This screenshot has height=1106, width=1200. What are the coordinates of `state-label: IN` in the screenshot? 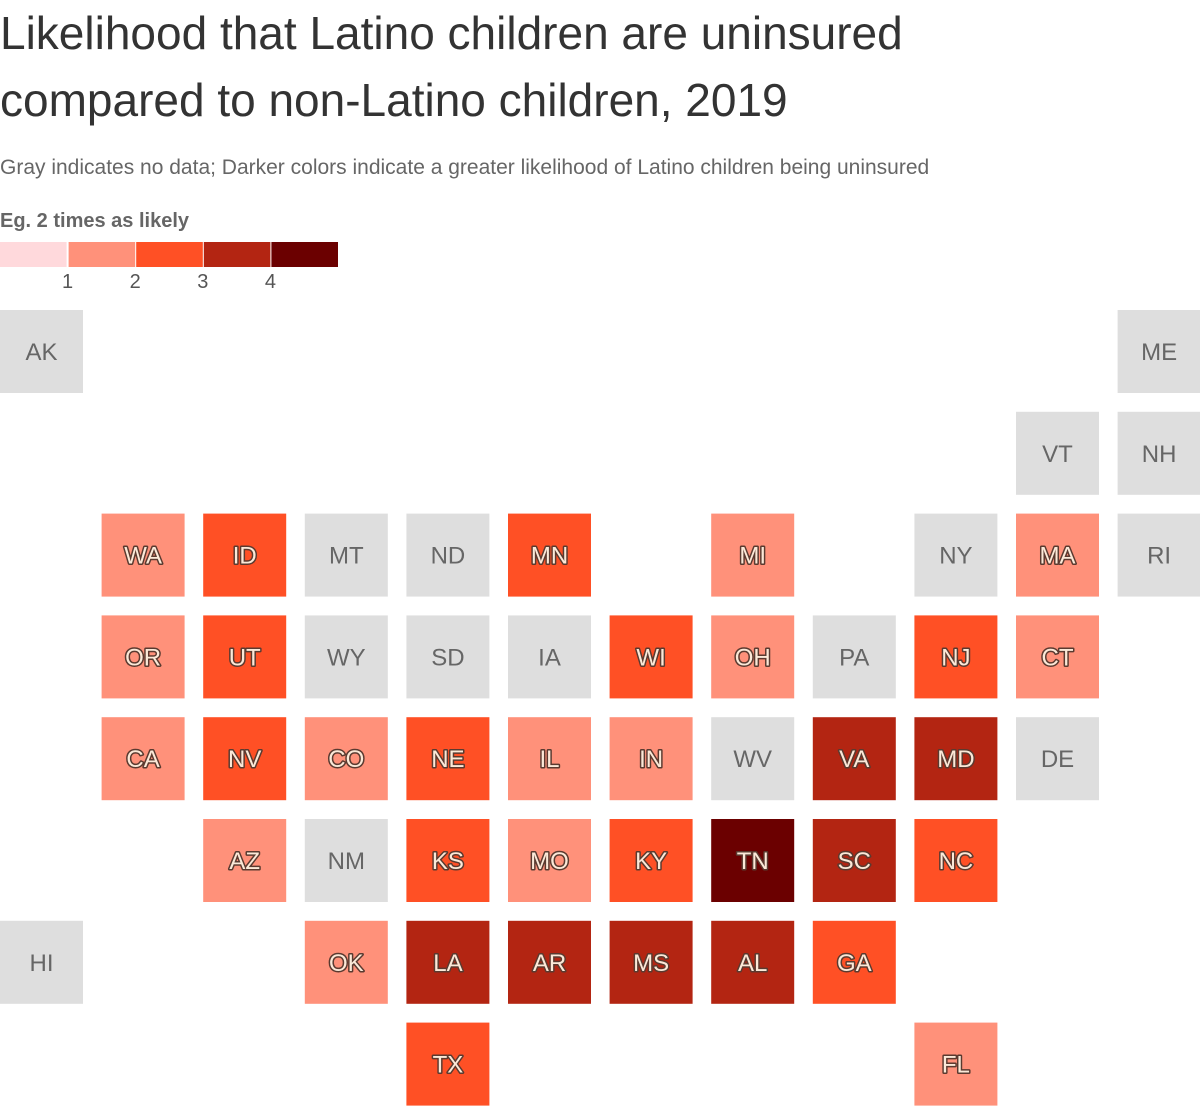 It's located at (651, 759).